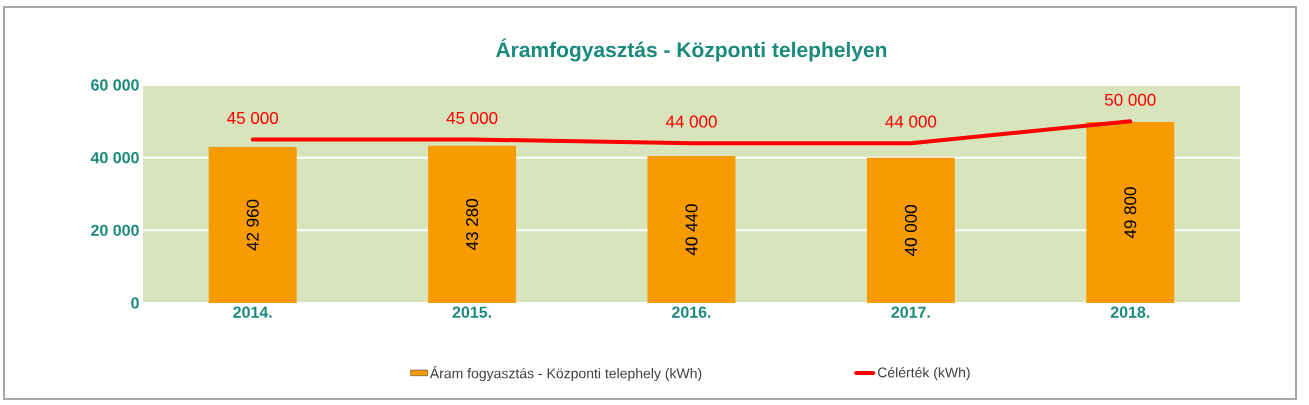 The height and width of the screenshot is (405, 1309). I want to click on data-label: 42 960, so click(252, 225).